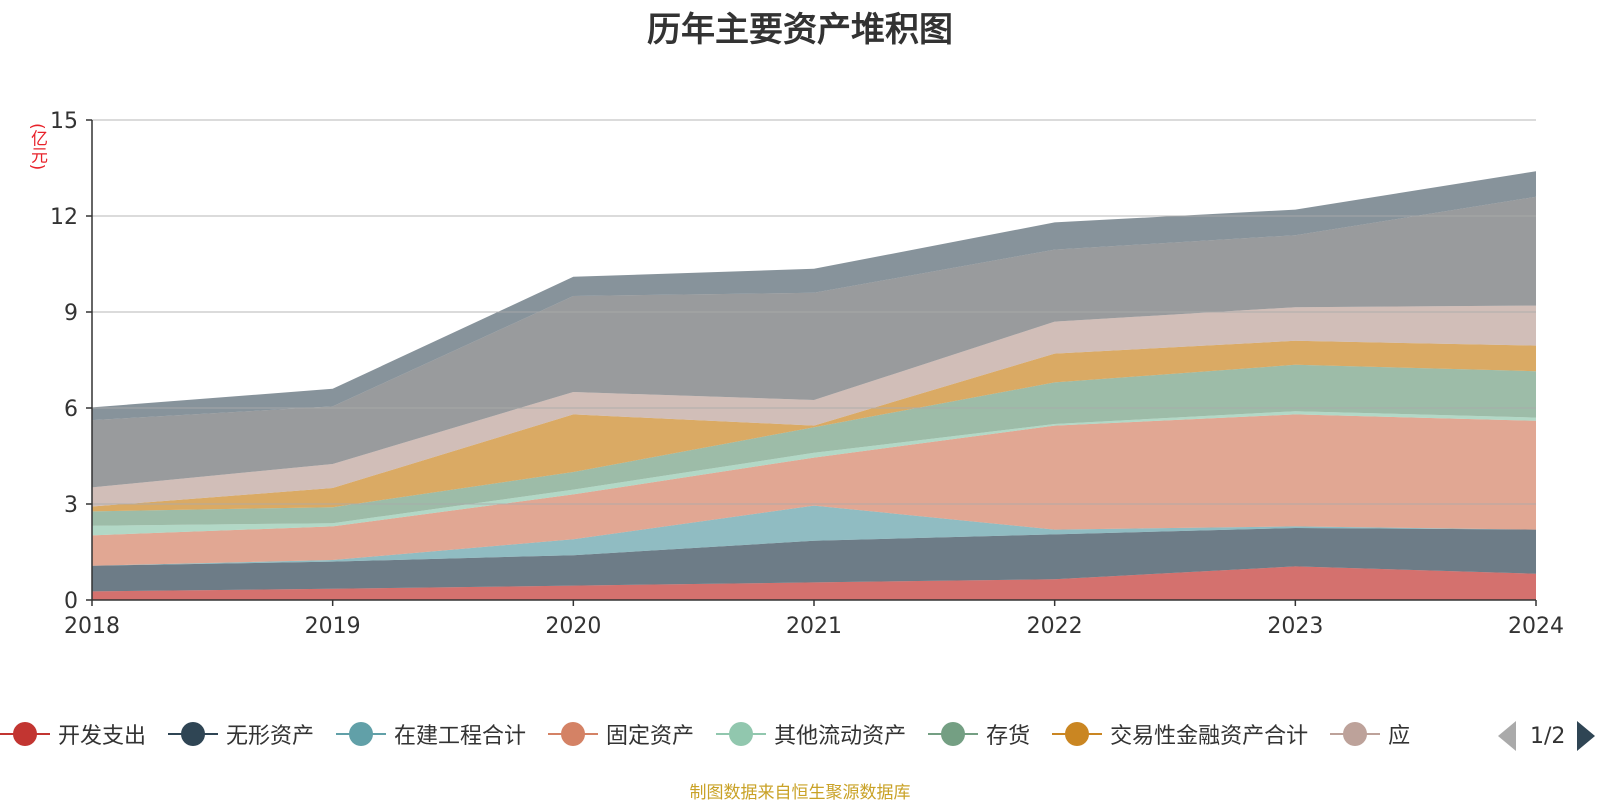  What do you see at coordinates (71, 601) in the screenshot?
I see `y-tick-label: 0` at bounding box center [71, 601].